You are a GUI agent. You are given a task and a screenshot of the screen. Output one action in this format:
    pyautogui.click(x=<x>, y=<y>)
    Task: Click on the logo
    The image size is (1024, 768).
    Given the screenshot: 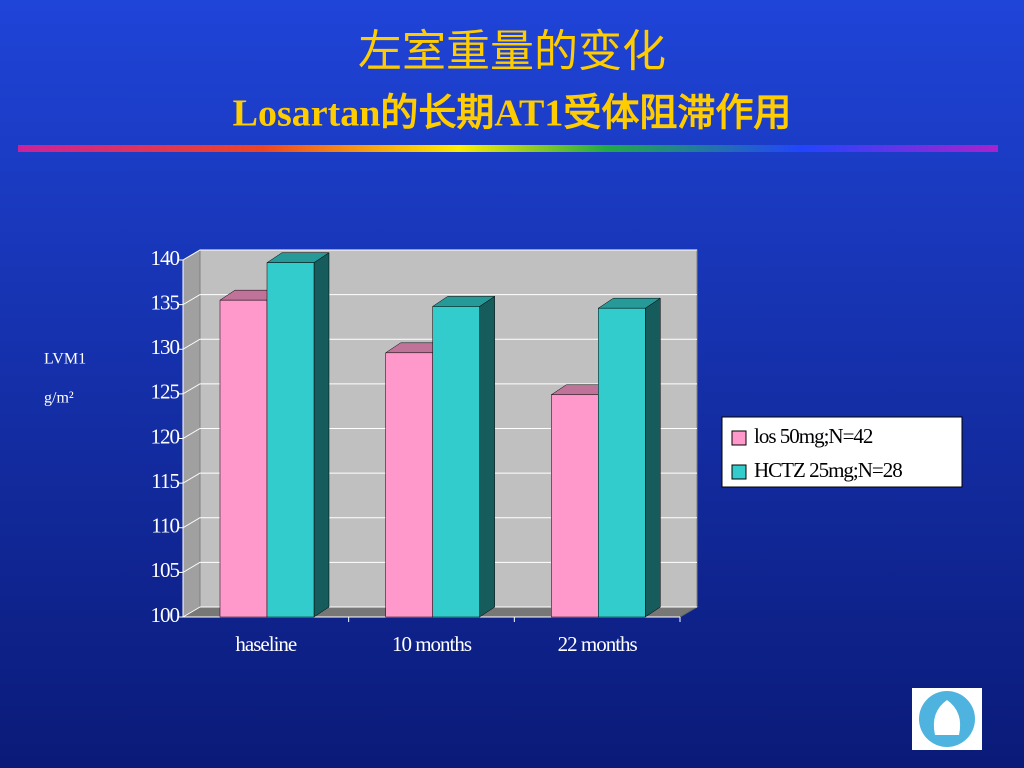 What is the action you would take?
    pyautogui.click(x=947, y=719)
    